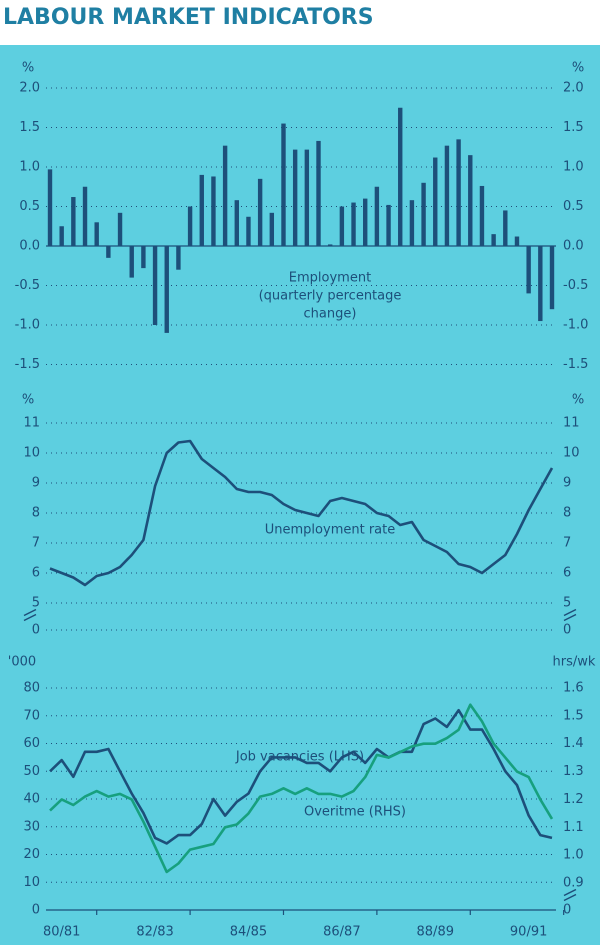  I want to click on y-unit: '000, so click(22, 662).